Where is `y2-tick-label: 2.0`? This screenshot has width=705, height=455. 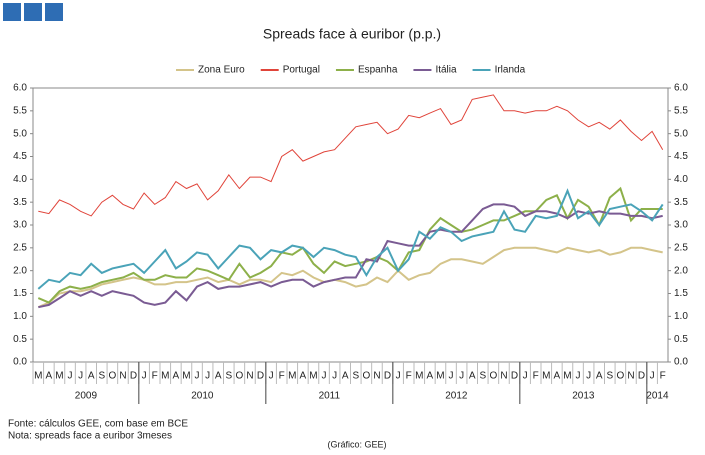
y2-tick-label: 2.0 is located at coordinates (681, 270).